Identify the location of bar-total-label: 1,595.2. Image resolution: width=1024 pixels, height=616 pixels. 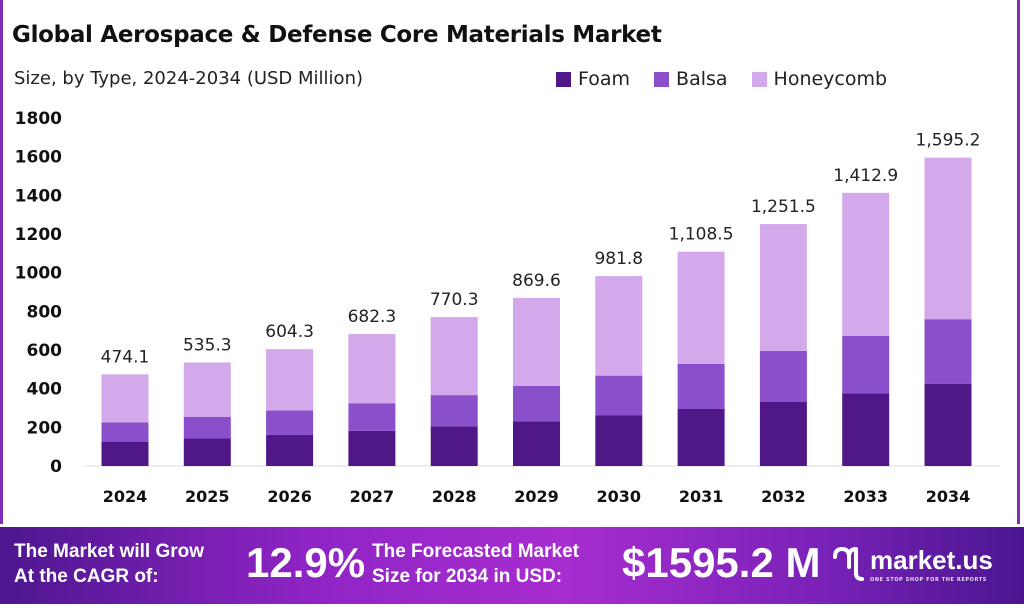
(948, 141).